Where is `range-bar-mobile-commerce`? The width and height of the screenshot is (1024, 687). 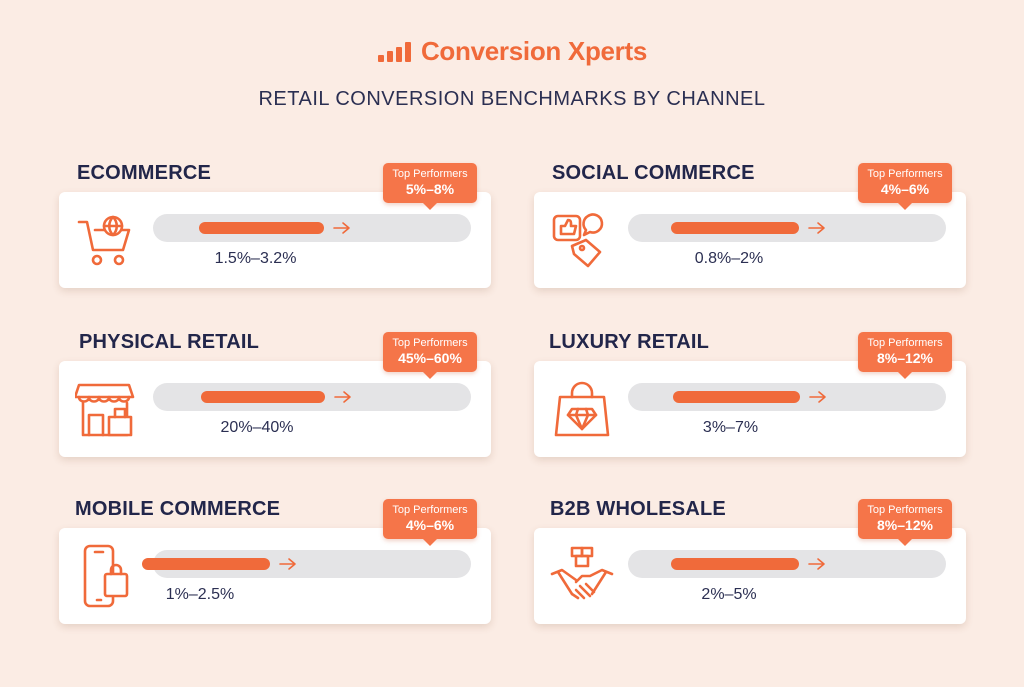 range-bar-mobile-commerce is located at coordinates (206, 564).